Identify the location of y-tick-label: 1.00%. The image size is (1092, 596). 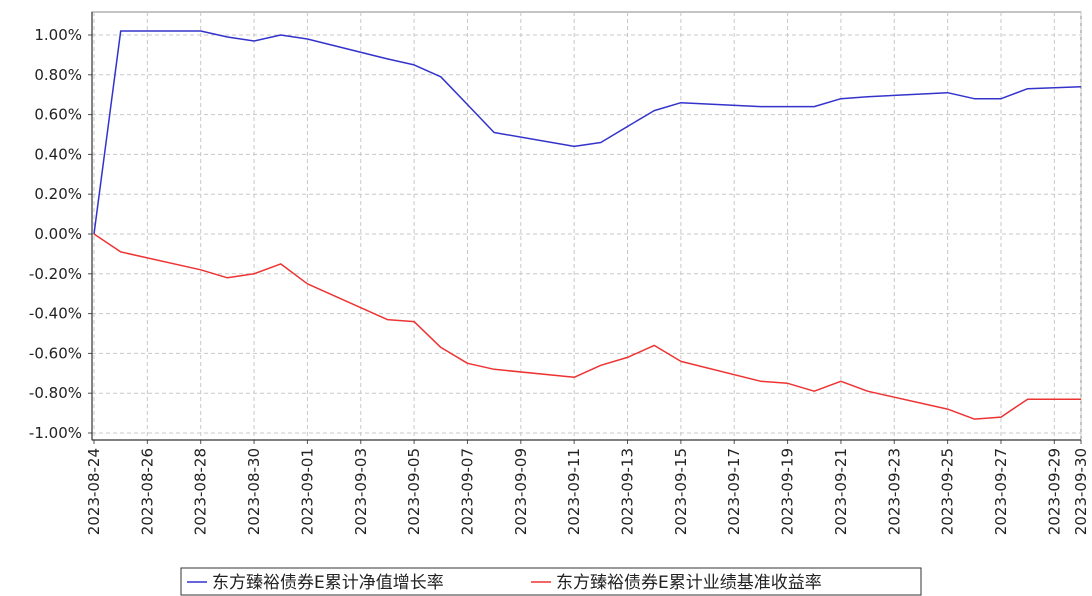
(58, 35).